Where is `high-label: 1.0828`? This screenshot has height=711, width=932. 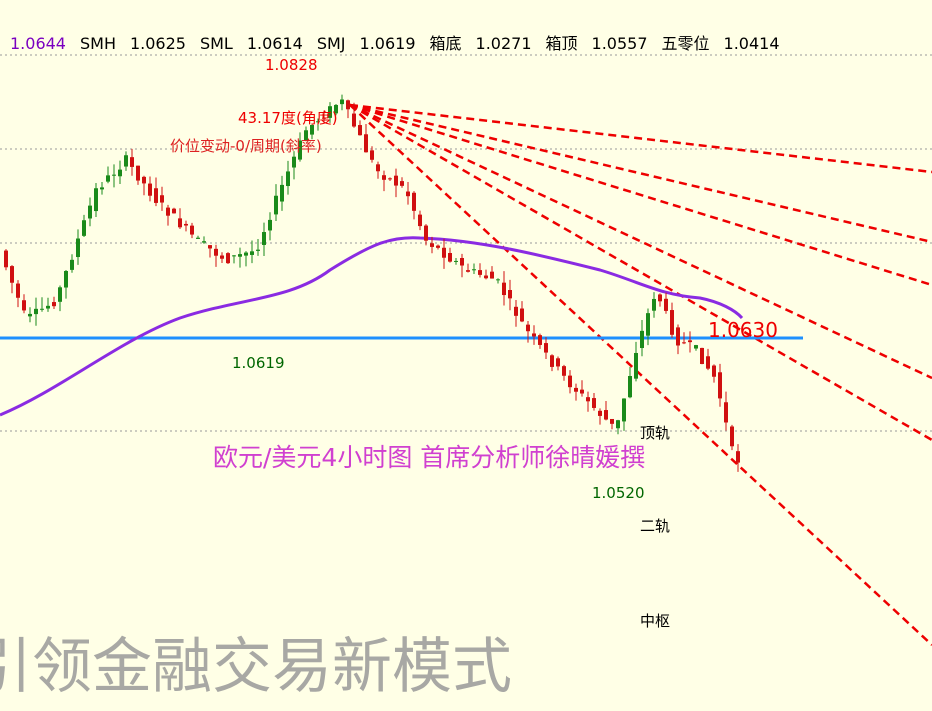 high-label: 1.0828 is located at coordinates (291, 65).